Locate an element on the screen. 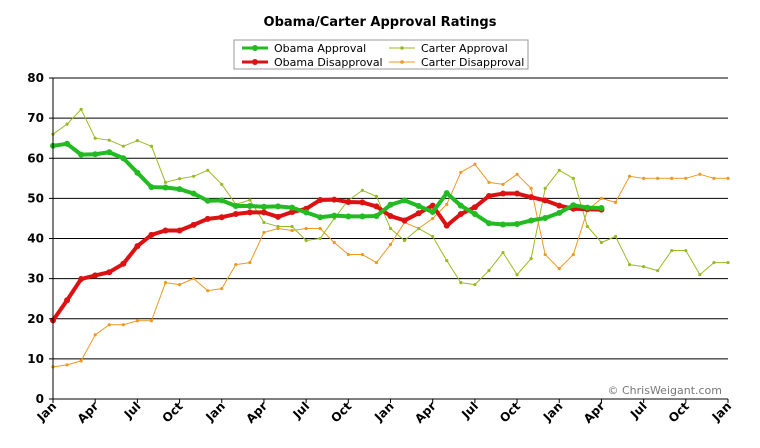  y-tick-label: 40 is located at coordinates (35, 239).